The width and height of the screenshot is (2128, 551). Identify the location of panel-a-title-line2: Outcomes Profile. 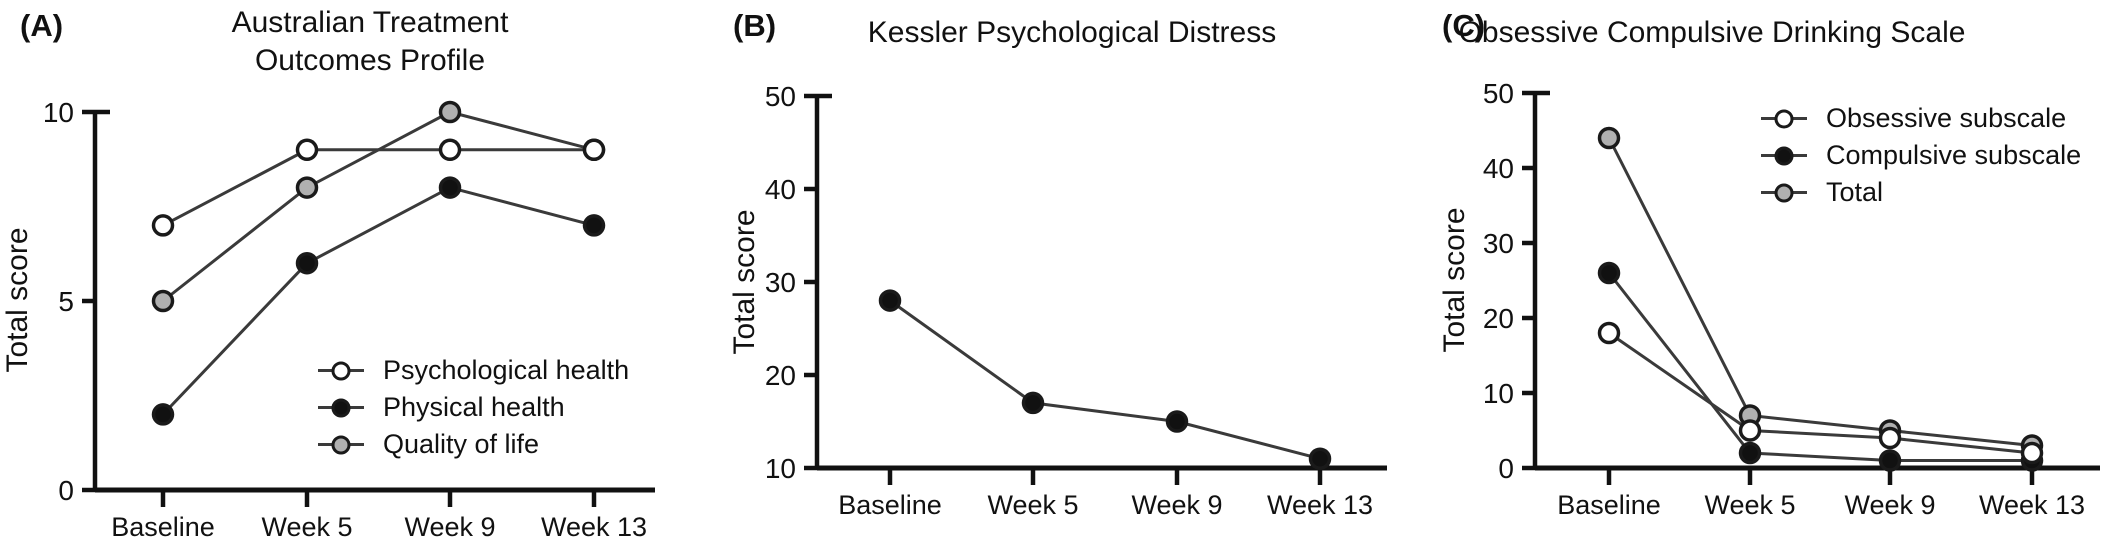
(370, 60).